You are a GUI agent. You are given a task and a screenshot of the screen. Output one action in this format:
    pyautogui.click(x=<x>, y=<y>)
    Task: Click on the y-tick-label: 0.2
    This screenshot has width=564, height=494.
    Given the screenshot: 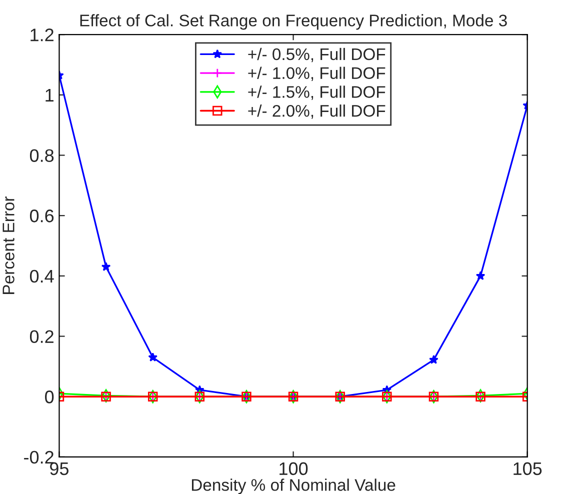 What is the action you would take?
    pyautogui.click(x=42, y=336)
    